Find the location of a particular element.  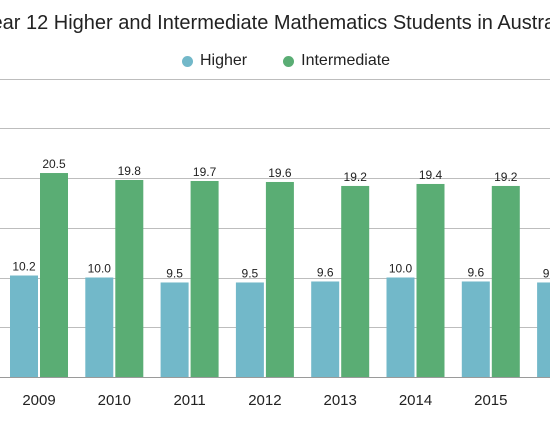

data-label-intermediate-2012: 19.6 is located at coordinates (280, 173).